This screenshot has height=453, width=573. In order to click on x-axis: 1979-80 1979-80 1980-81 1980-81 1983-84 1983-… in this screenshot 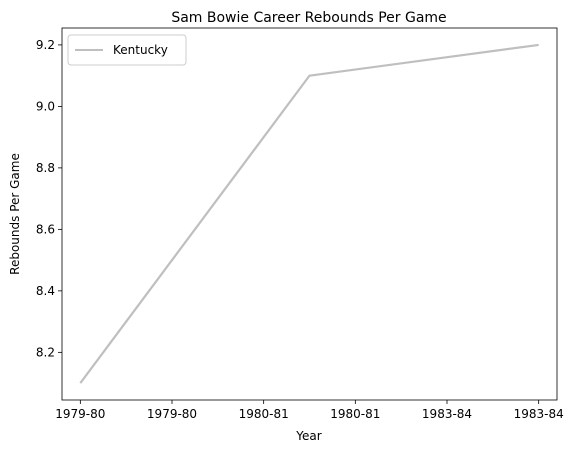, I will do `click(309, 410)`.